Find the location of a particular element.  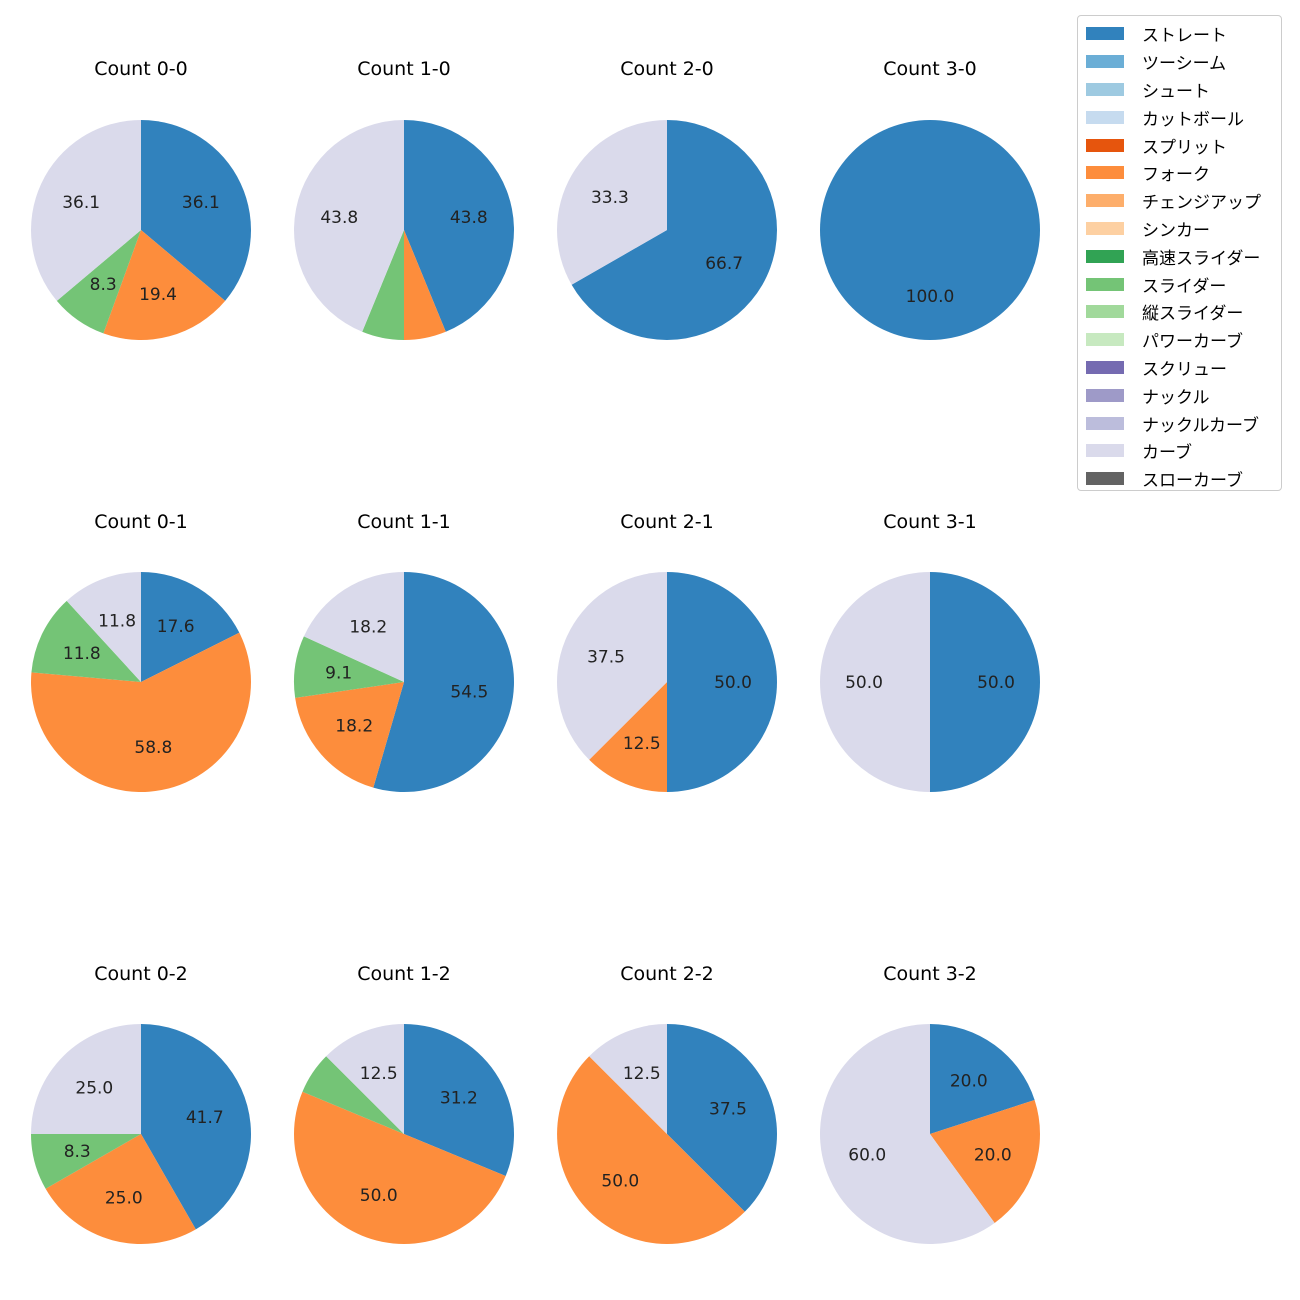

pie-title: Count 0-0 is located at coordinates (141, 69).